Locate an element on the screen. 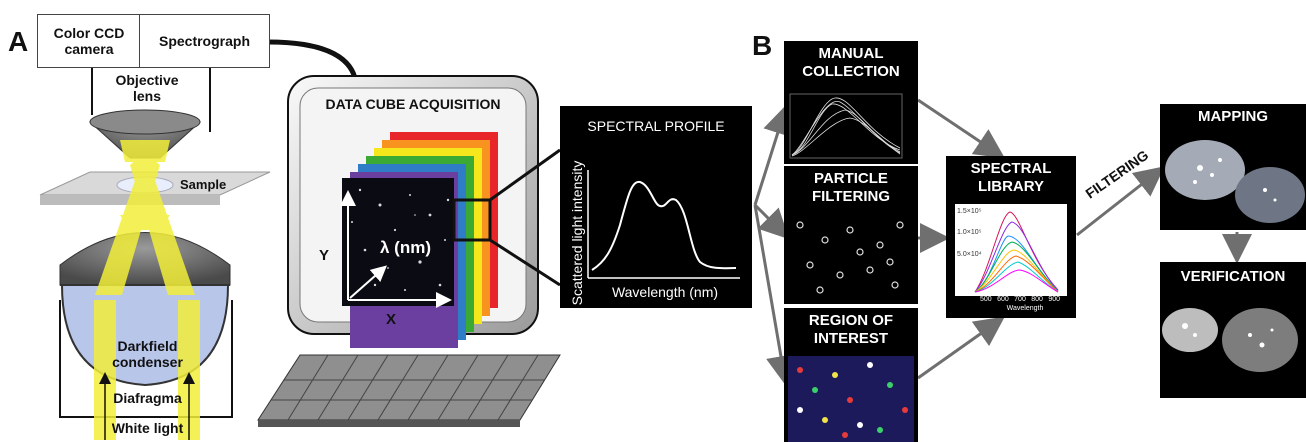  grid-plate is located at coordinates (409, 387).